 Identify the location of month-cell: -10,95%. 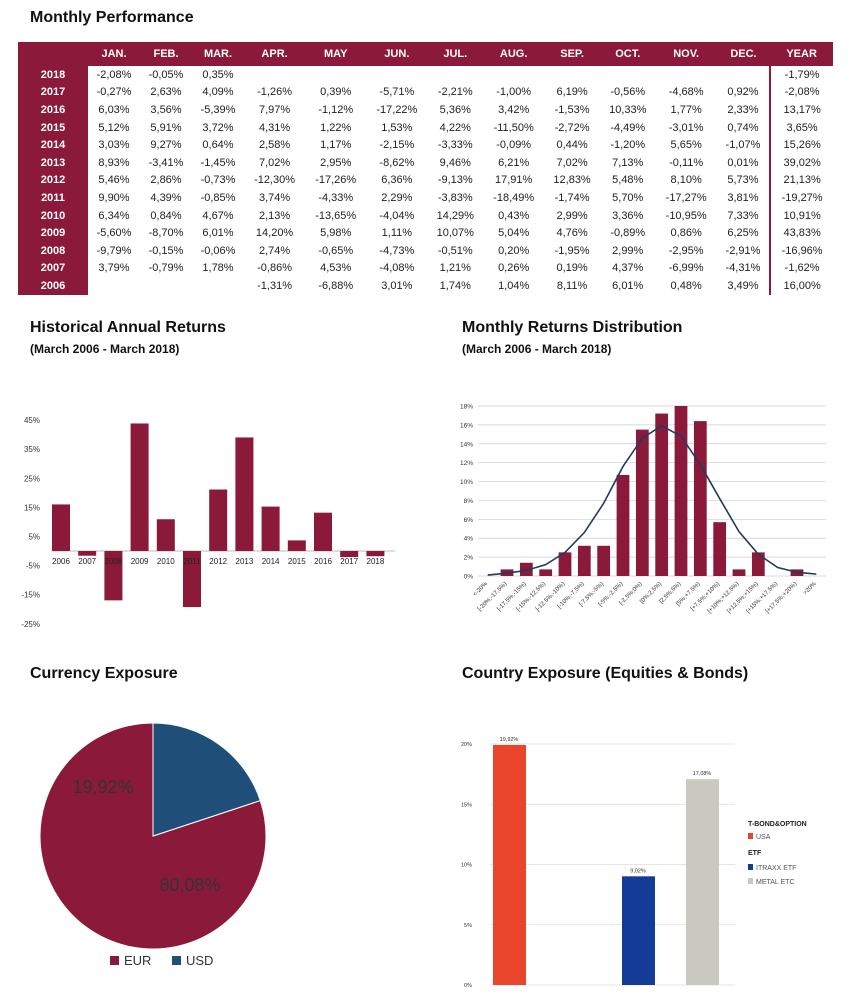
(686, 215).